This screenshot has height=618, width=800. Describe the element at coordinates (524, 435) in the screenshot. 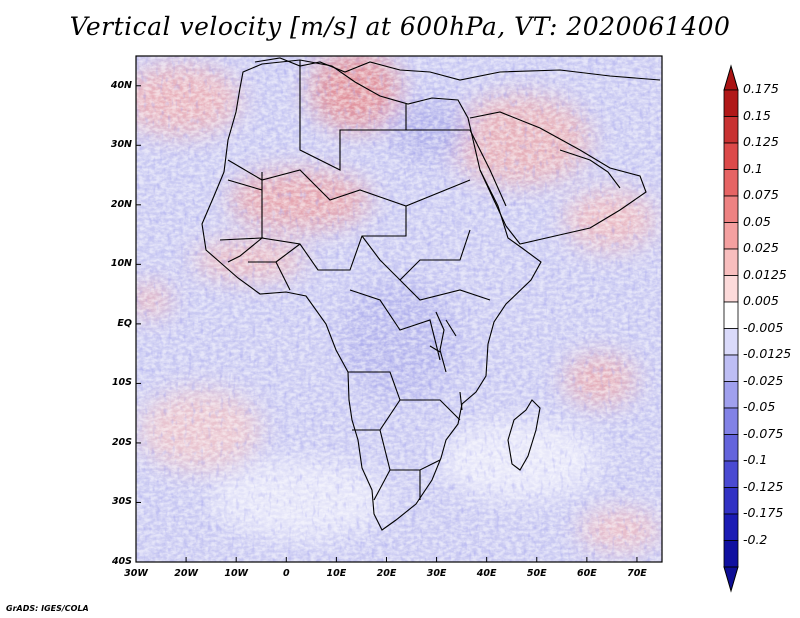

I see `madagascar-coastline` at that location.